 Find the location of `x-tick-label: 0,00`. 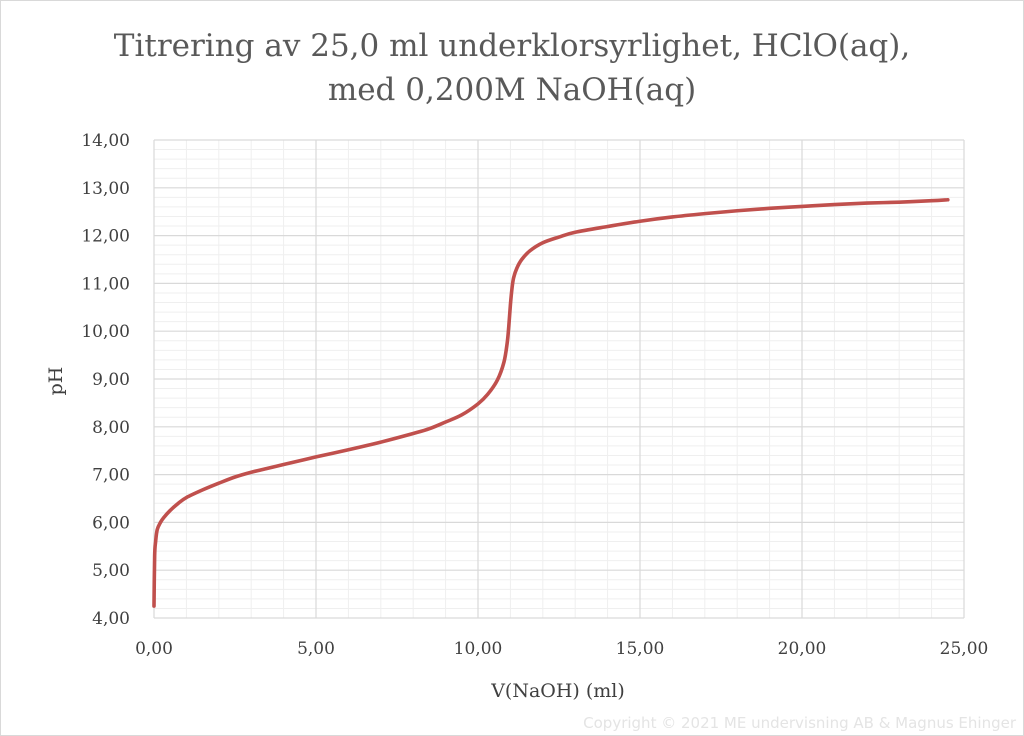

x-tick-label: 0,00 is located at coordinates (154, 649).